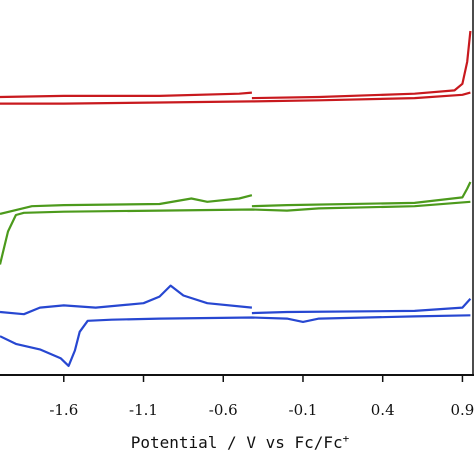 The image size is (474, 474). What do you see at coordinates (462, 410) in the screenshot?
I see `x-tick-label: 0.9` at bounding box center [462, 410].